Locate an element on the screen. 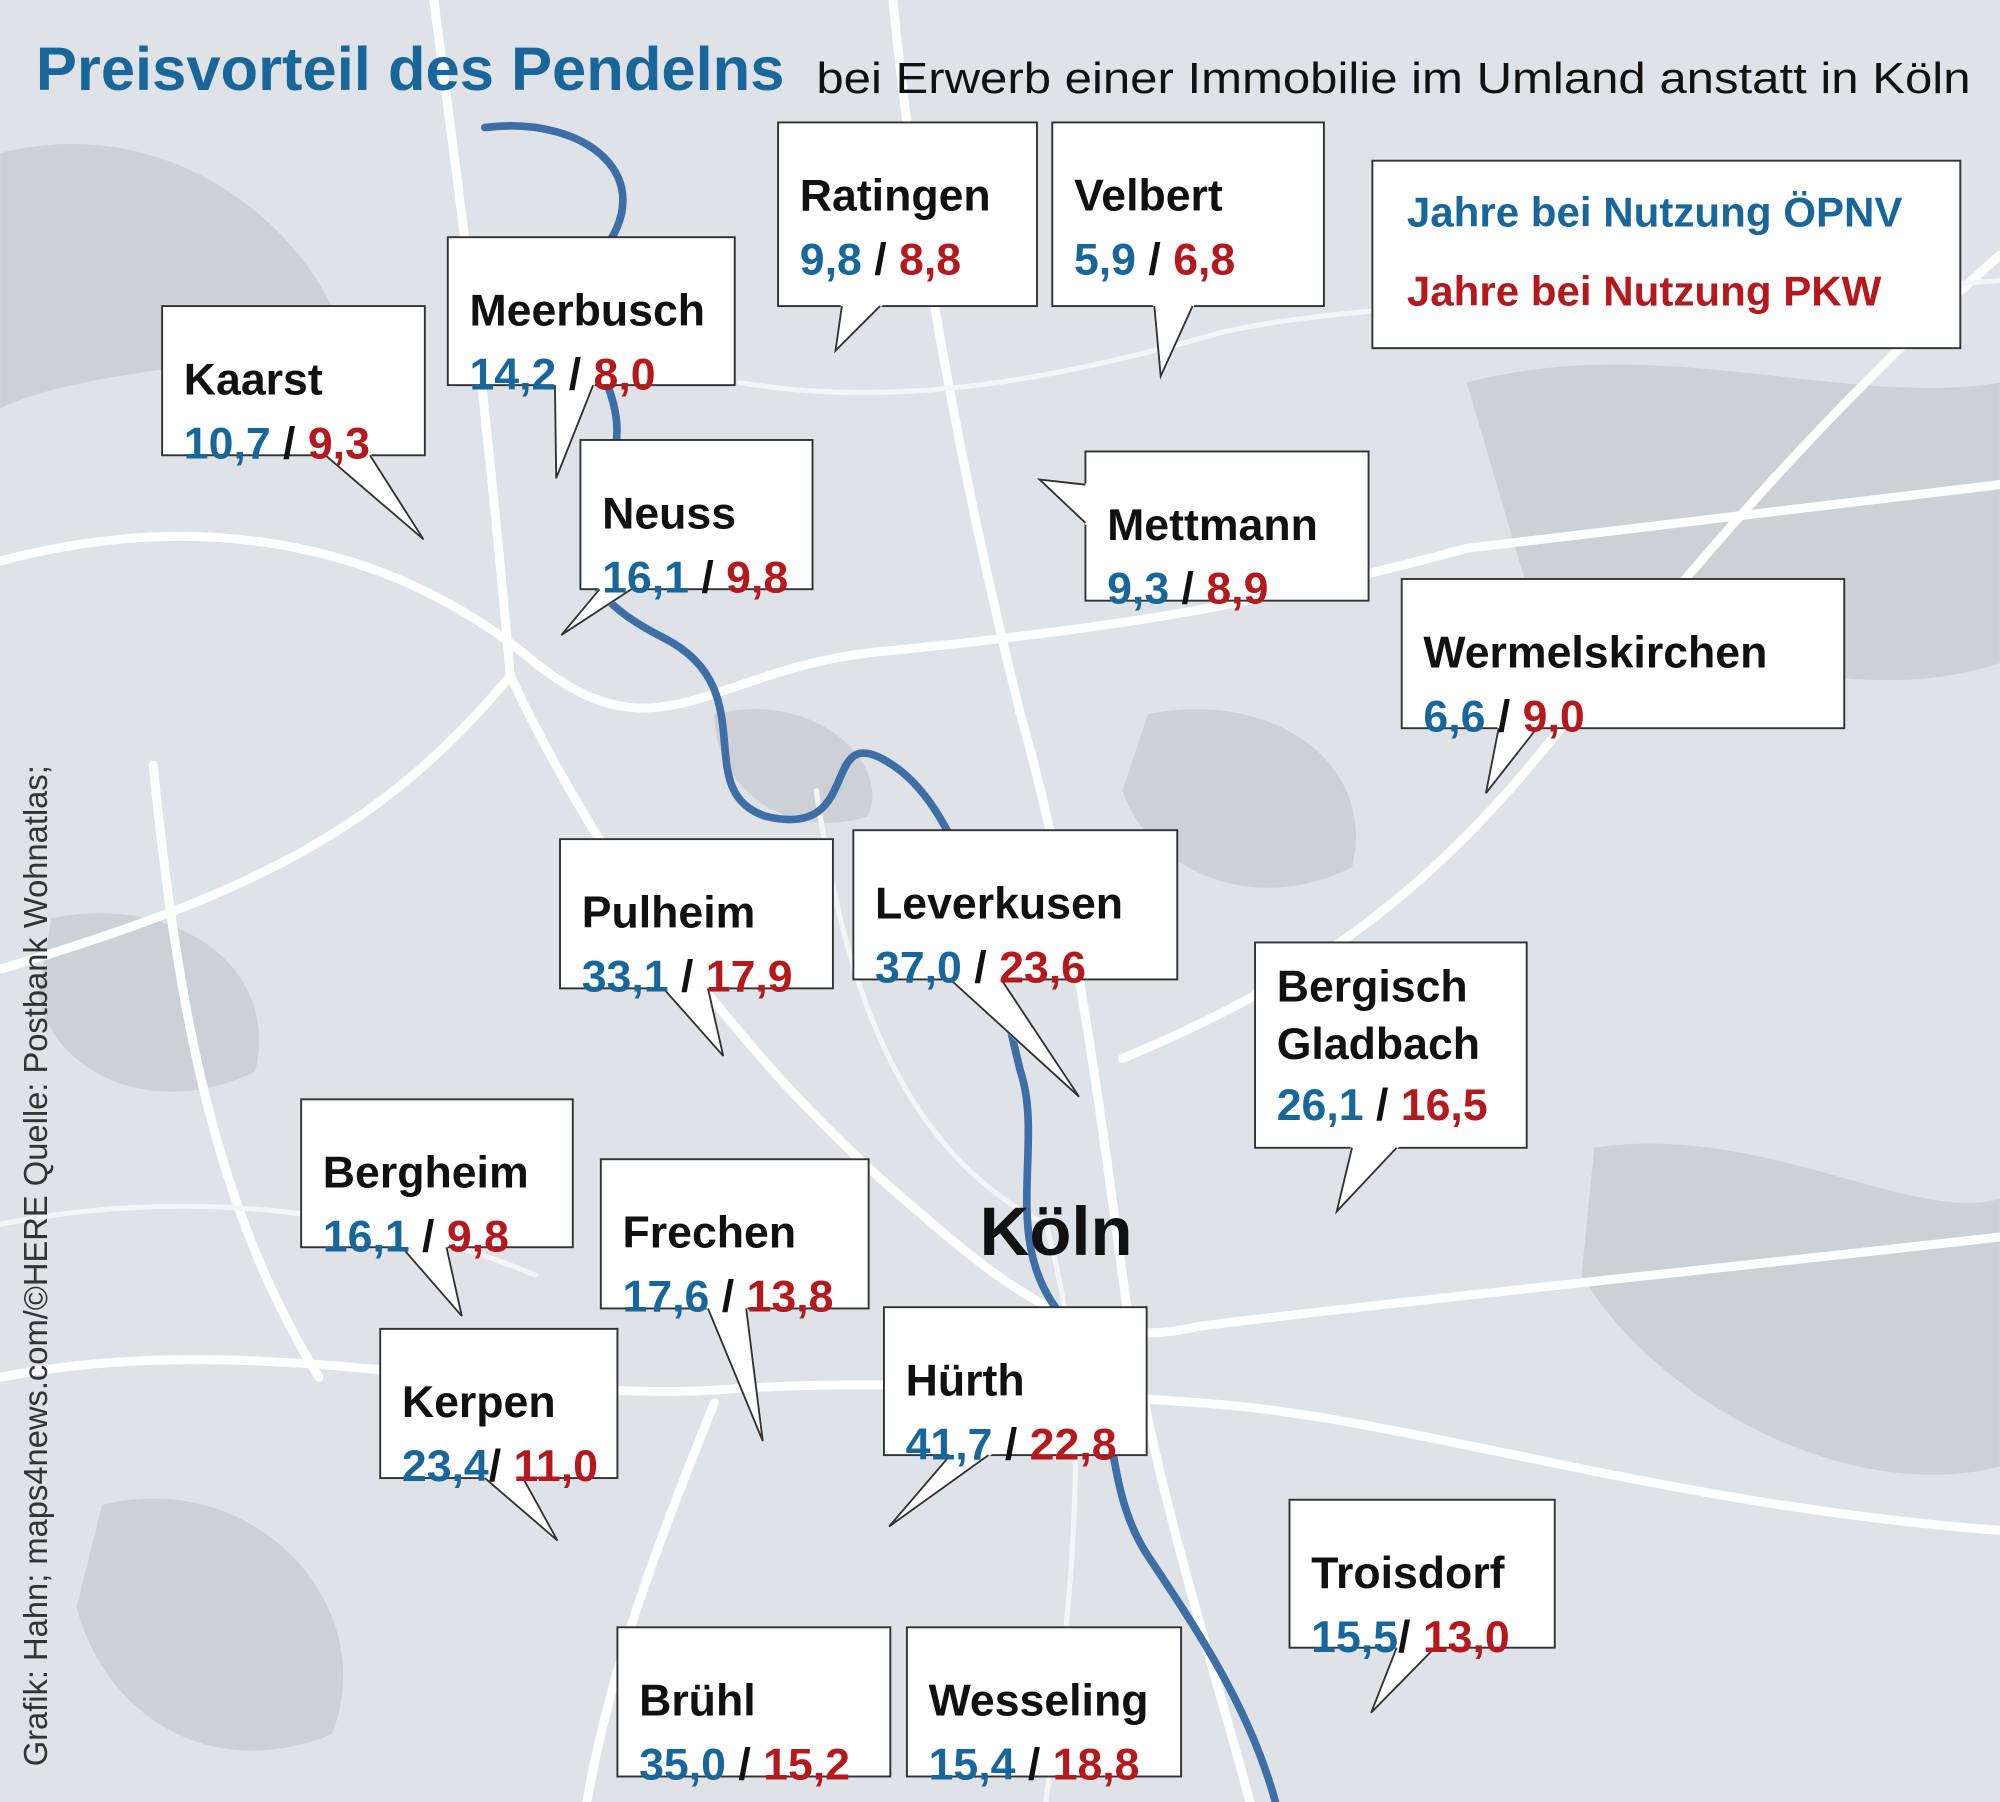 Image resolution: width=2000 pixels, height=1802 pixels. city-name: Leverkusen is located at coordinates (999, 904).